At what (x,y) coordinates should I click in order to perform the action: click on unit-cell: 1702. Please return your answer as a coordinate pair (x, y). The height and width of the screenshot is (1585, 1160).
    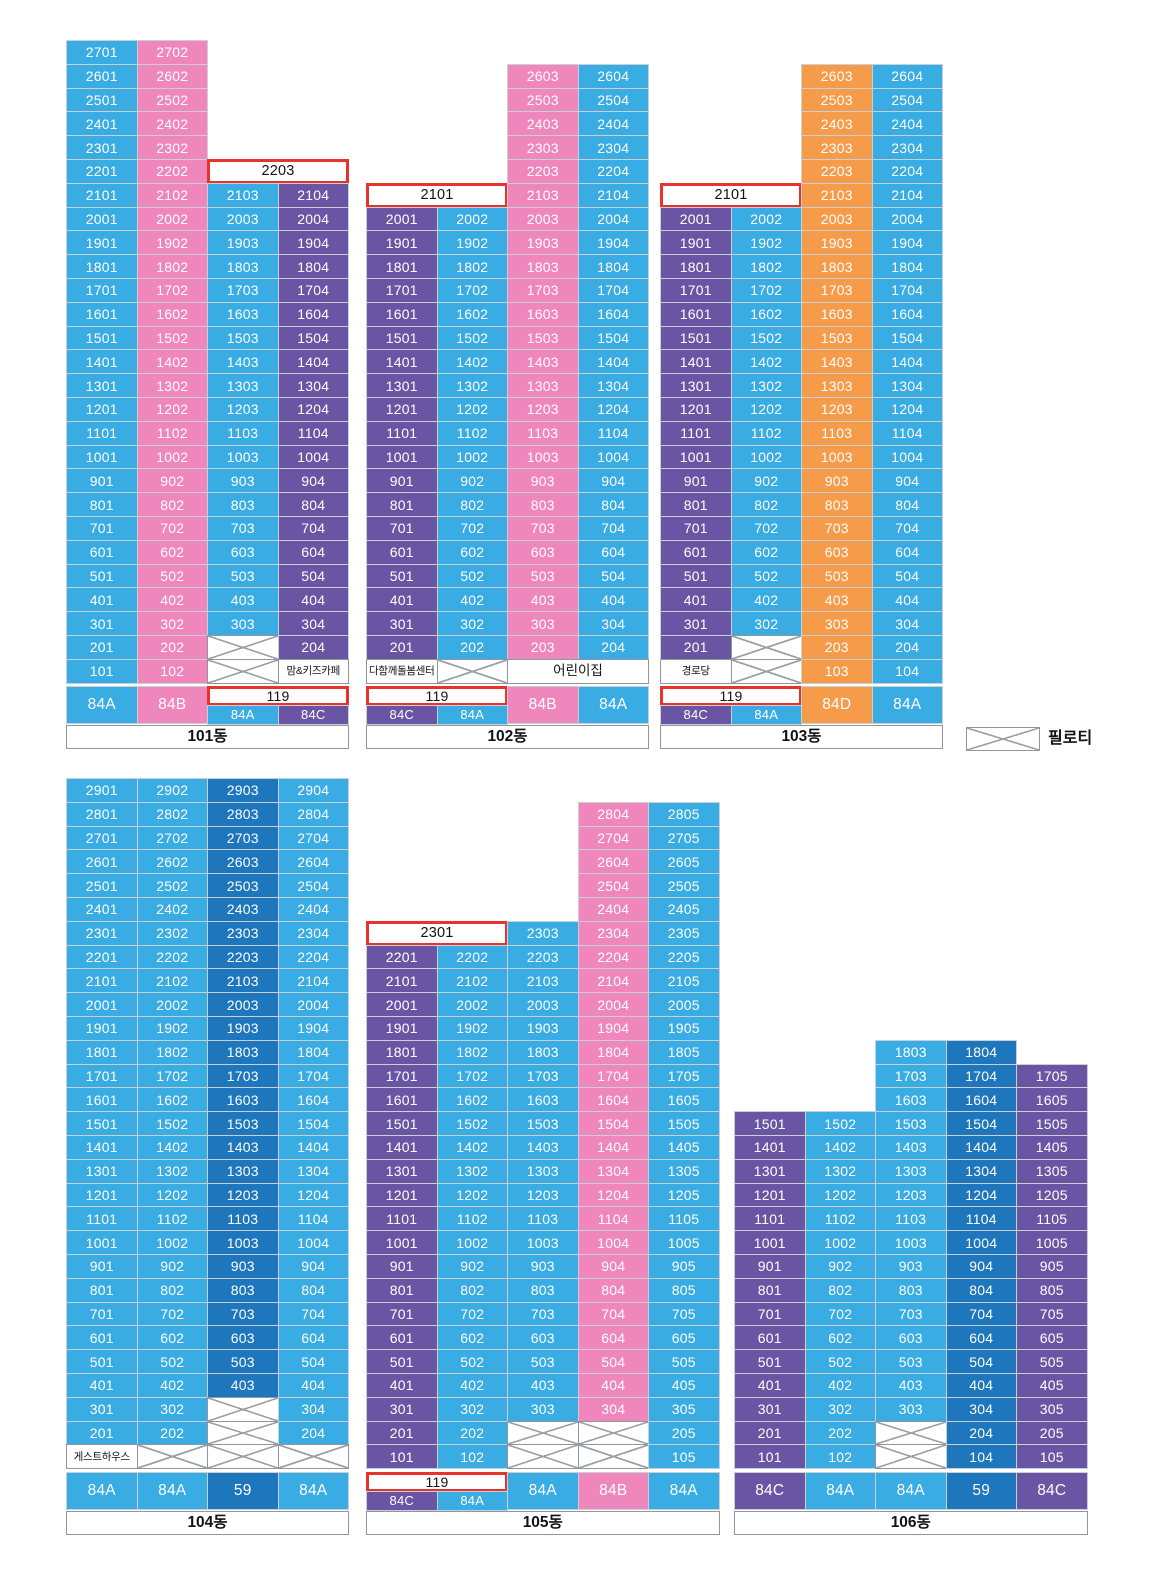
    Looking at the image, I should click on (766, 290).